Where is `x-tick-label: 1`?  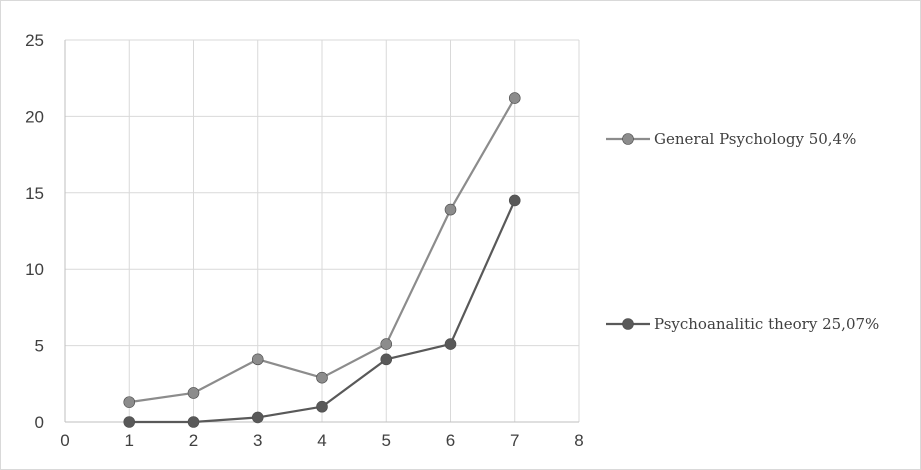
x-tick-label: 1 is located at coordinates (129, 440).